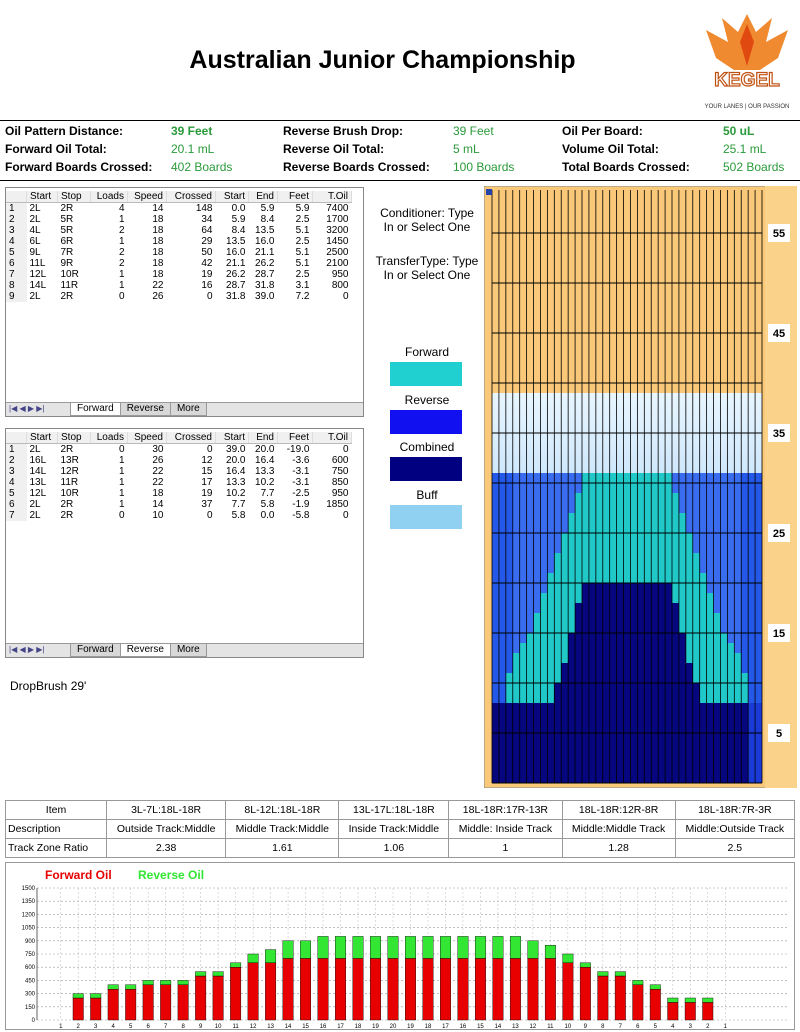 This screenshot has width=800, height=1032. I want to click on cell: 2R, so click(67, 515).